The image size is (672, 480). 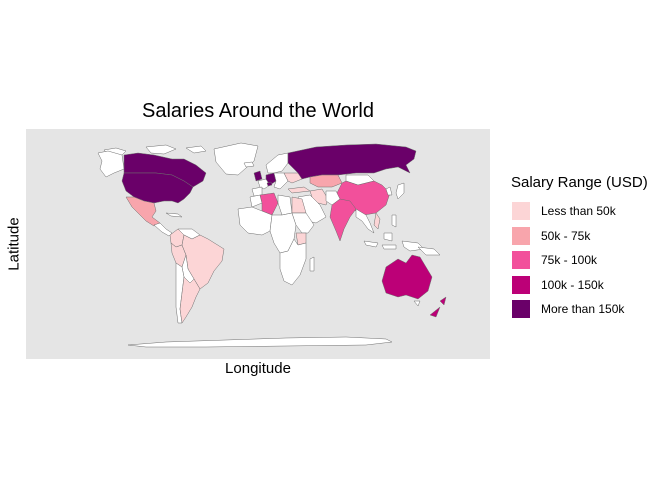 What do you see at coordinates (14, 244) in the screenshot?
I see `y-axis-label: Latitude` at bounding box center [14, 244].